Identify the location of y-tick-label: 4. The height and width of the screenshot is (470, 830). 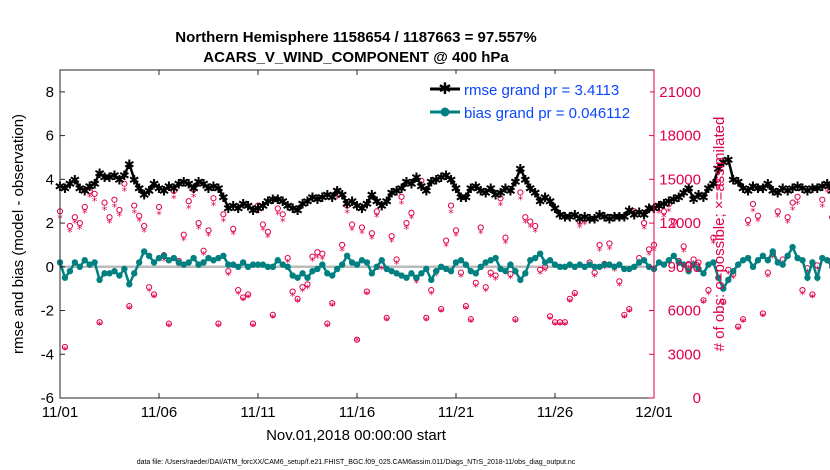
(50, 179).